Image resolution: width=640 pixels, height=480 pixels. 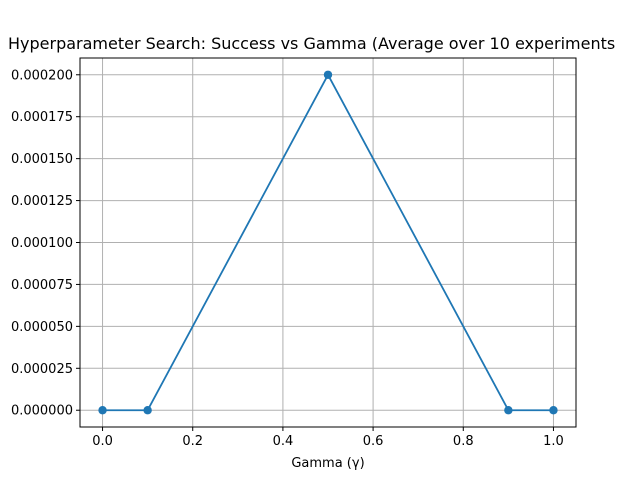 What do you see at coordinates (192, 441) in the screenshot?
I see `x-tick-label: 0.2` at bounding box center [192, 441].